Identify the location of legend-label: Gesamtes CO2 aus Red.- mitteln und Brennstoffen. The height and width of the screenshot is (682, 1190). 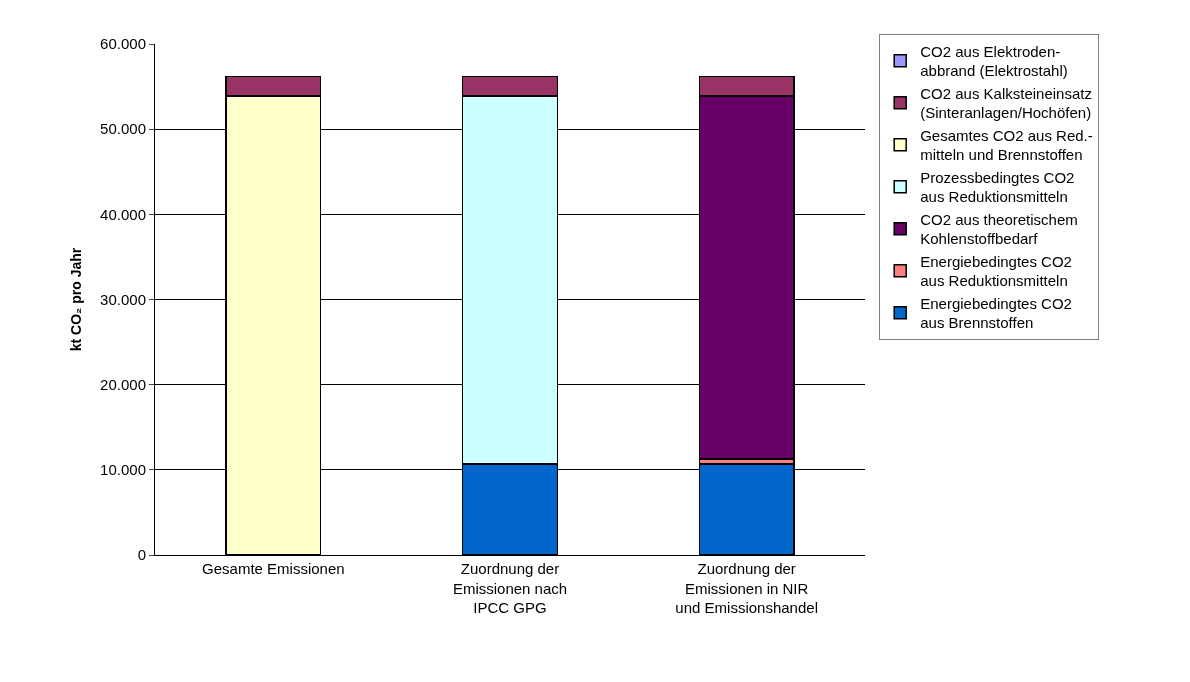
(1006, 145).